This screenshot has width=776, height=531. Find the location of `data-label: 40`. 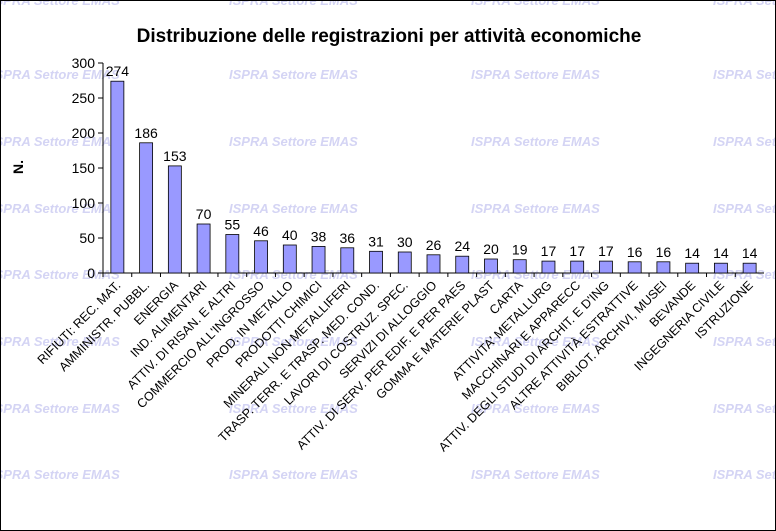

data-label: 40 is located at coordinates (290, 235).